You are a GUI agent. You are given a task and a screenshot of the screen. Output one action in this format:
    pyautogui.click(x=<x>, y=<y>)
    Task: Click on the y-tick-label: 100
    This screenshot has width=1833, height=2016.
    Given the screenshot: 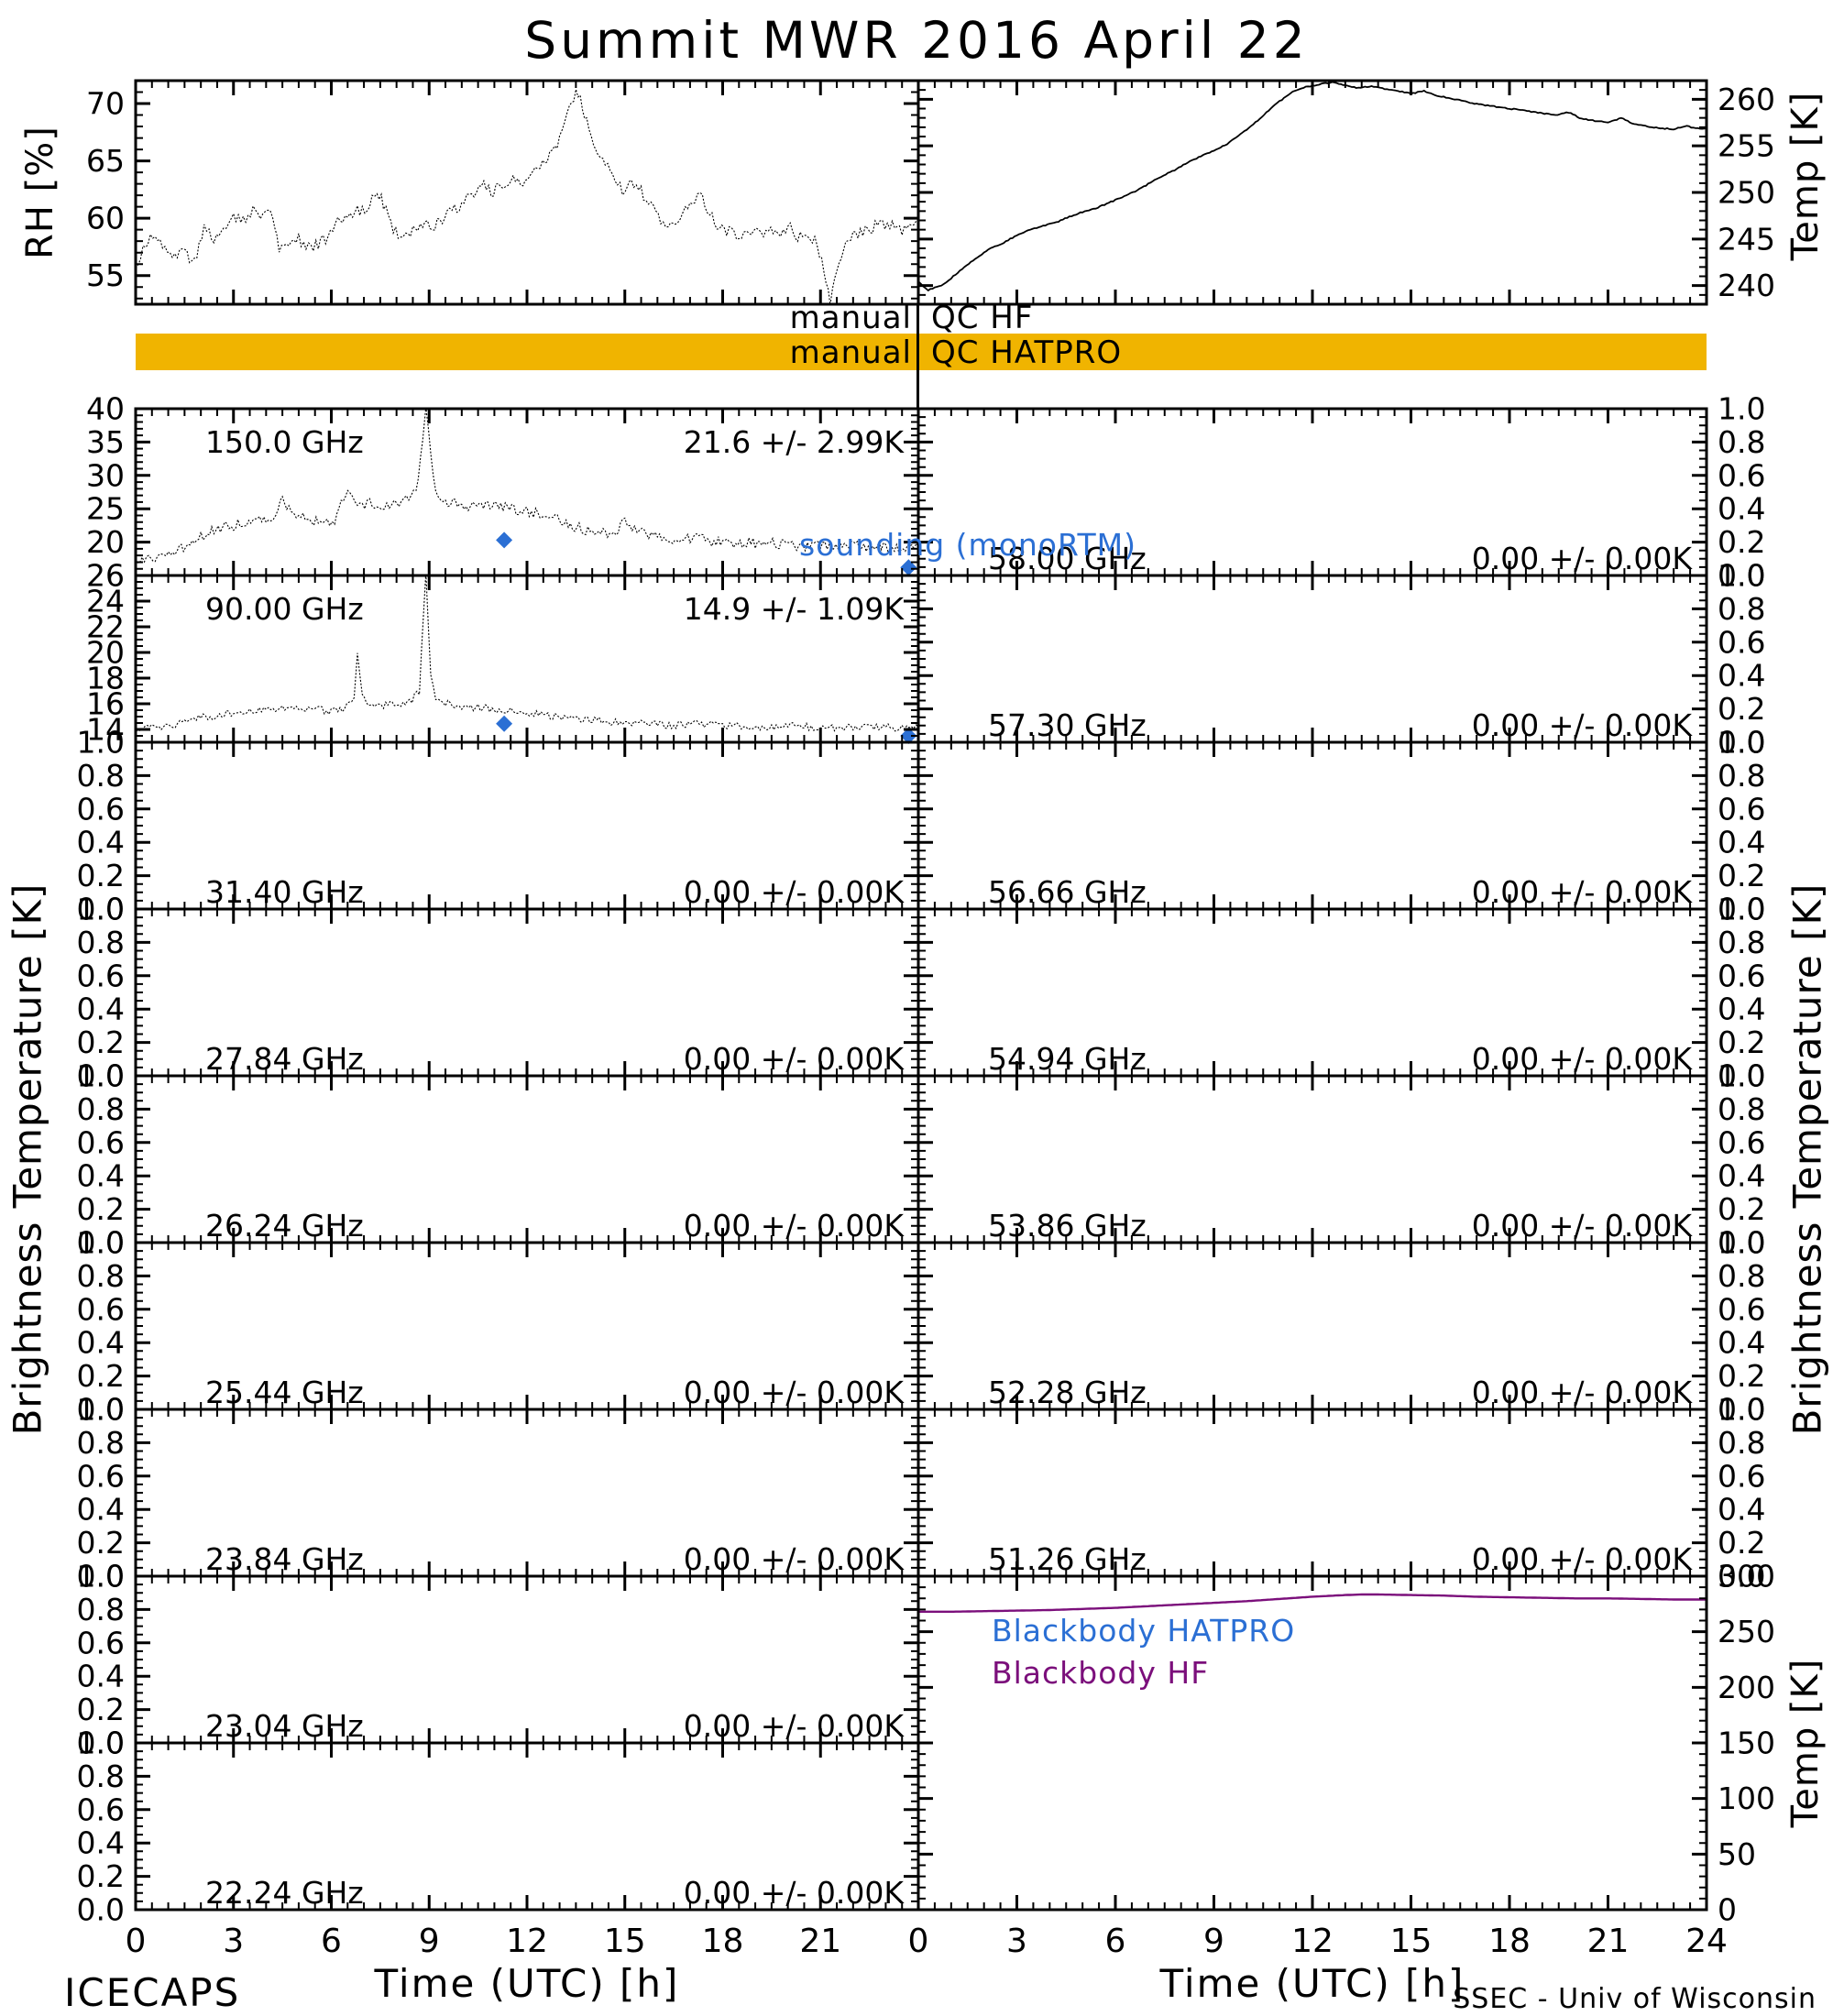 What is the action you would take?
    pyautogui.click(x=1746, y=1798)
    